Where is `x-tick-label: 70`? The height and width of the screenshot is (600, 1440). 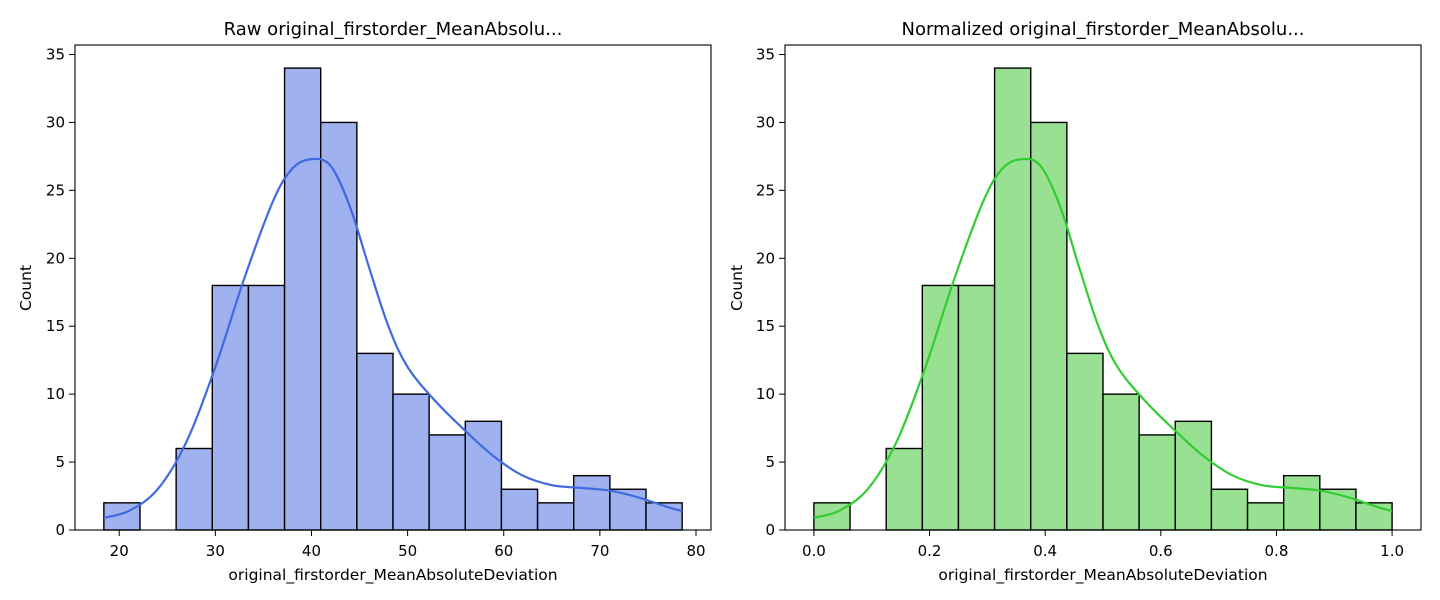 x-tick-label: 70 is located at coordinates (599, 551).